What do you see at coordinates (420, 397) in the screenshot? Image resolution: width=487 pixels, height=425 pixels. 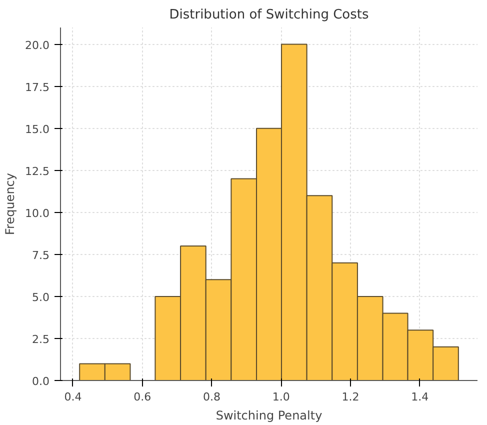 I see `x-tick-label: 1.4` at bounding box center [420, 397].